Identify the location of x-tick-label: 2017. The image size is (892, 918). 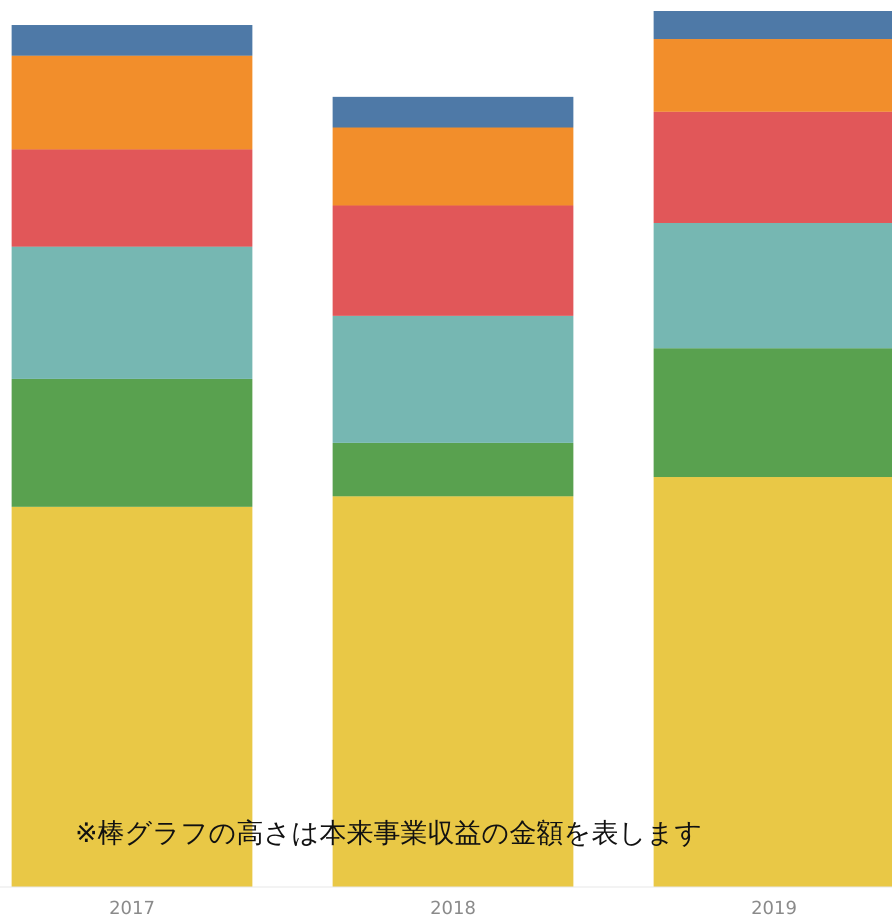
(132, 908).